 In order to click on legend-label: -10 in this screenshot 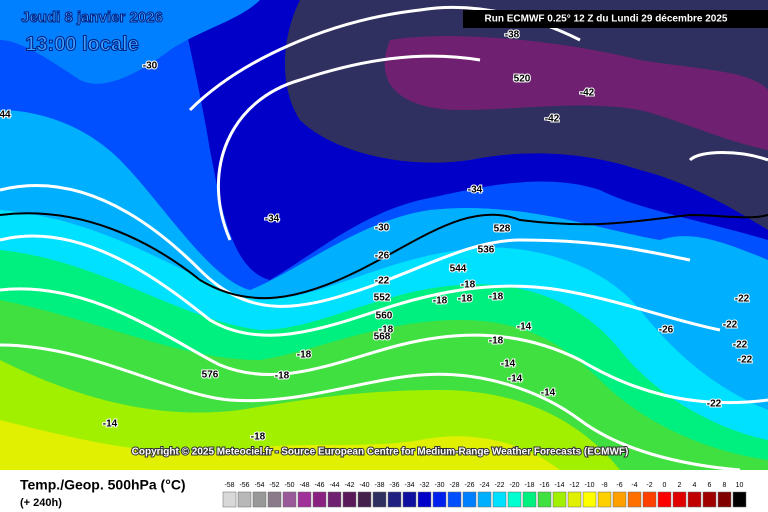, I will do `click(589, 485)`.